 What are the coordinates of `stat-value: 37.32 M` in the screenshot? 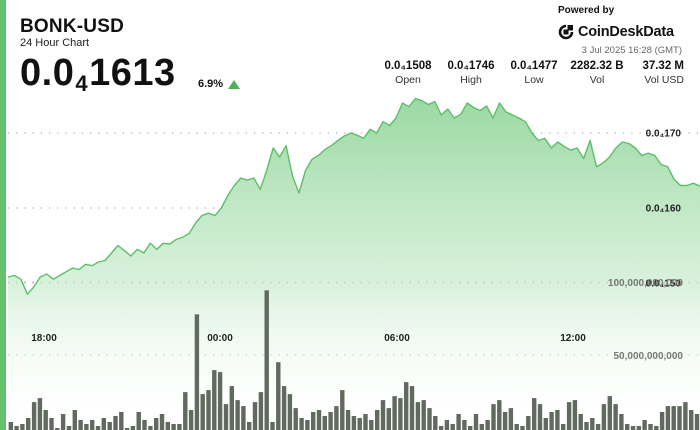 It's located at (663, 66).